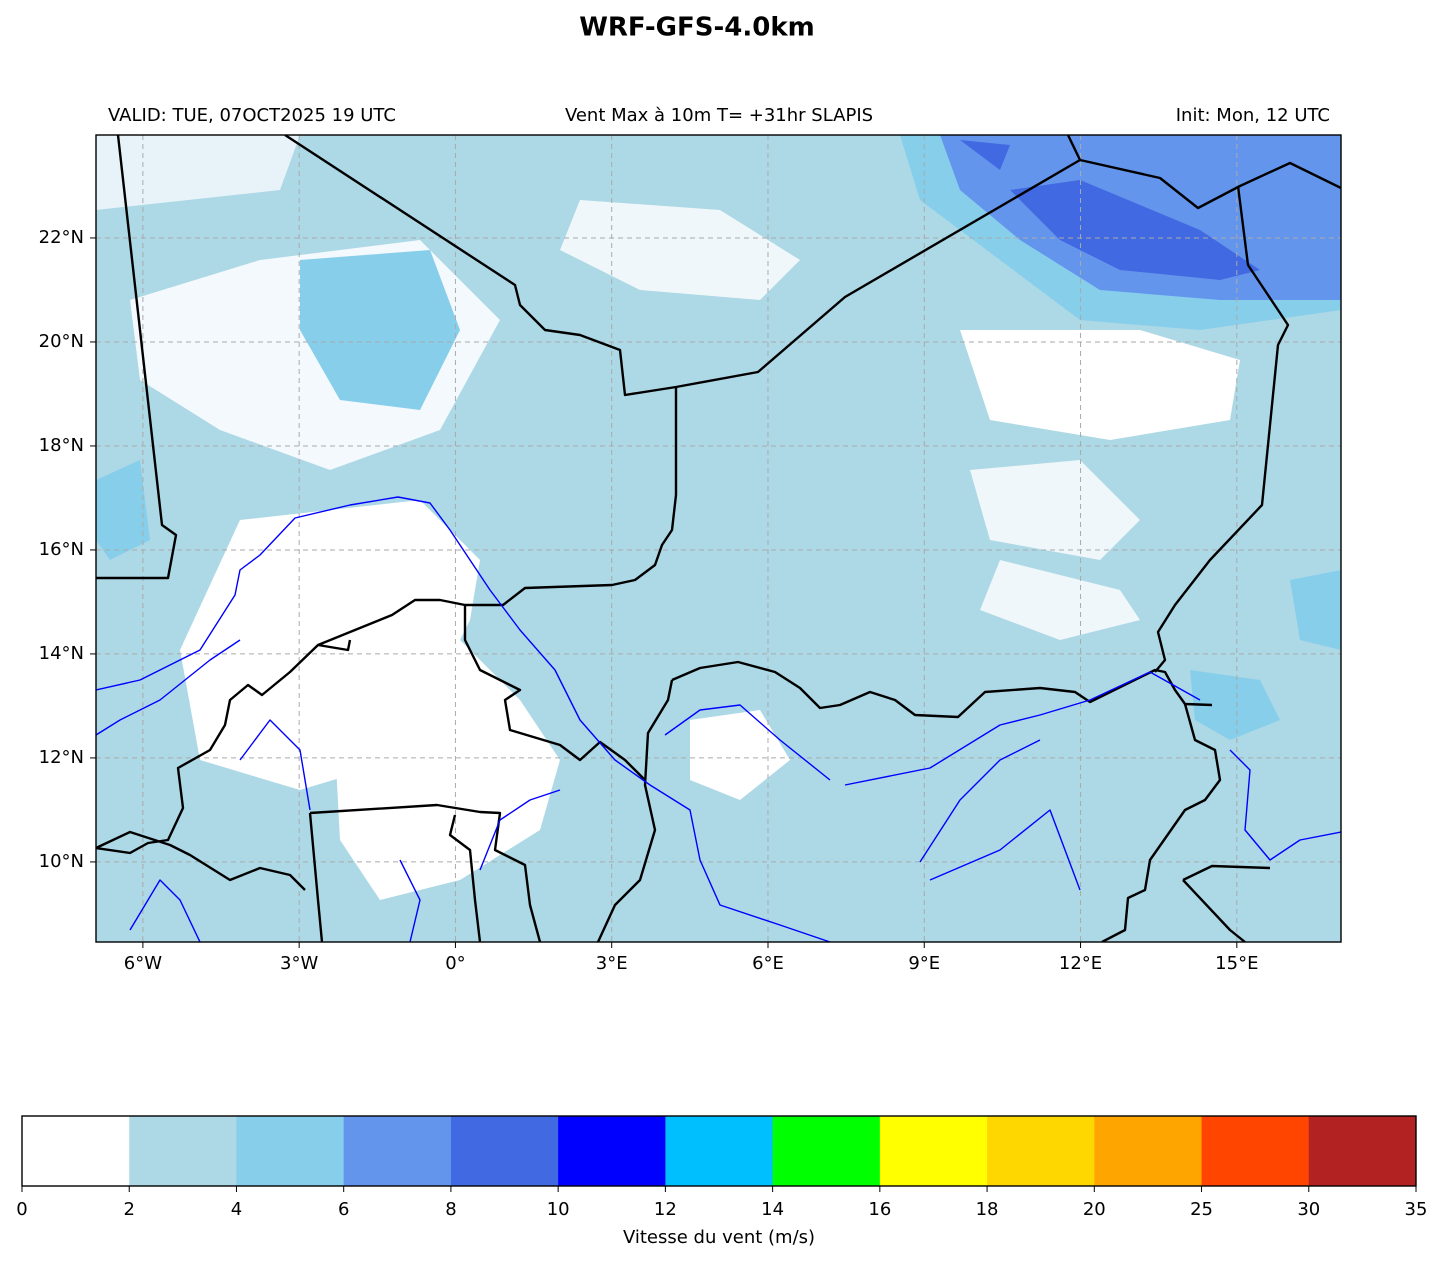 This screenshot has height=1268, width=1444. What do you see at coordinates (343, 1209) in the screenshot?
I see `colorbar-tick-label: 6` at bounding box center [343, 1209].